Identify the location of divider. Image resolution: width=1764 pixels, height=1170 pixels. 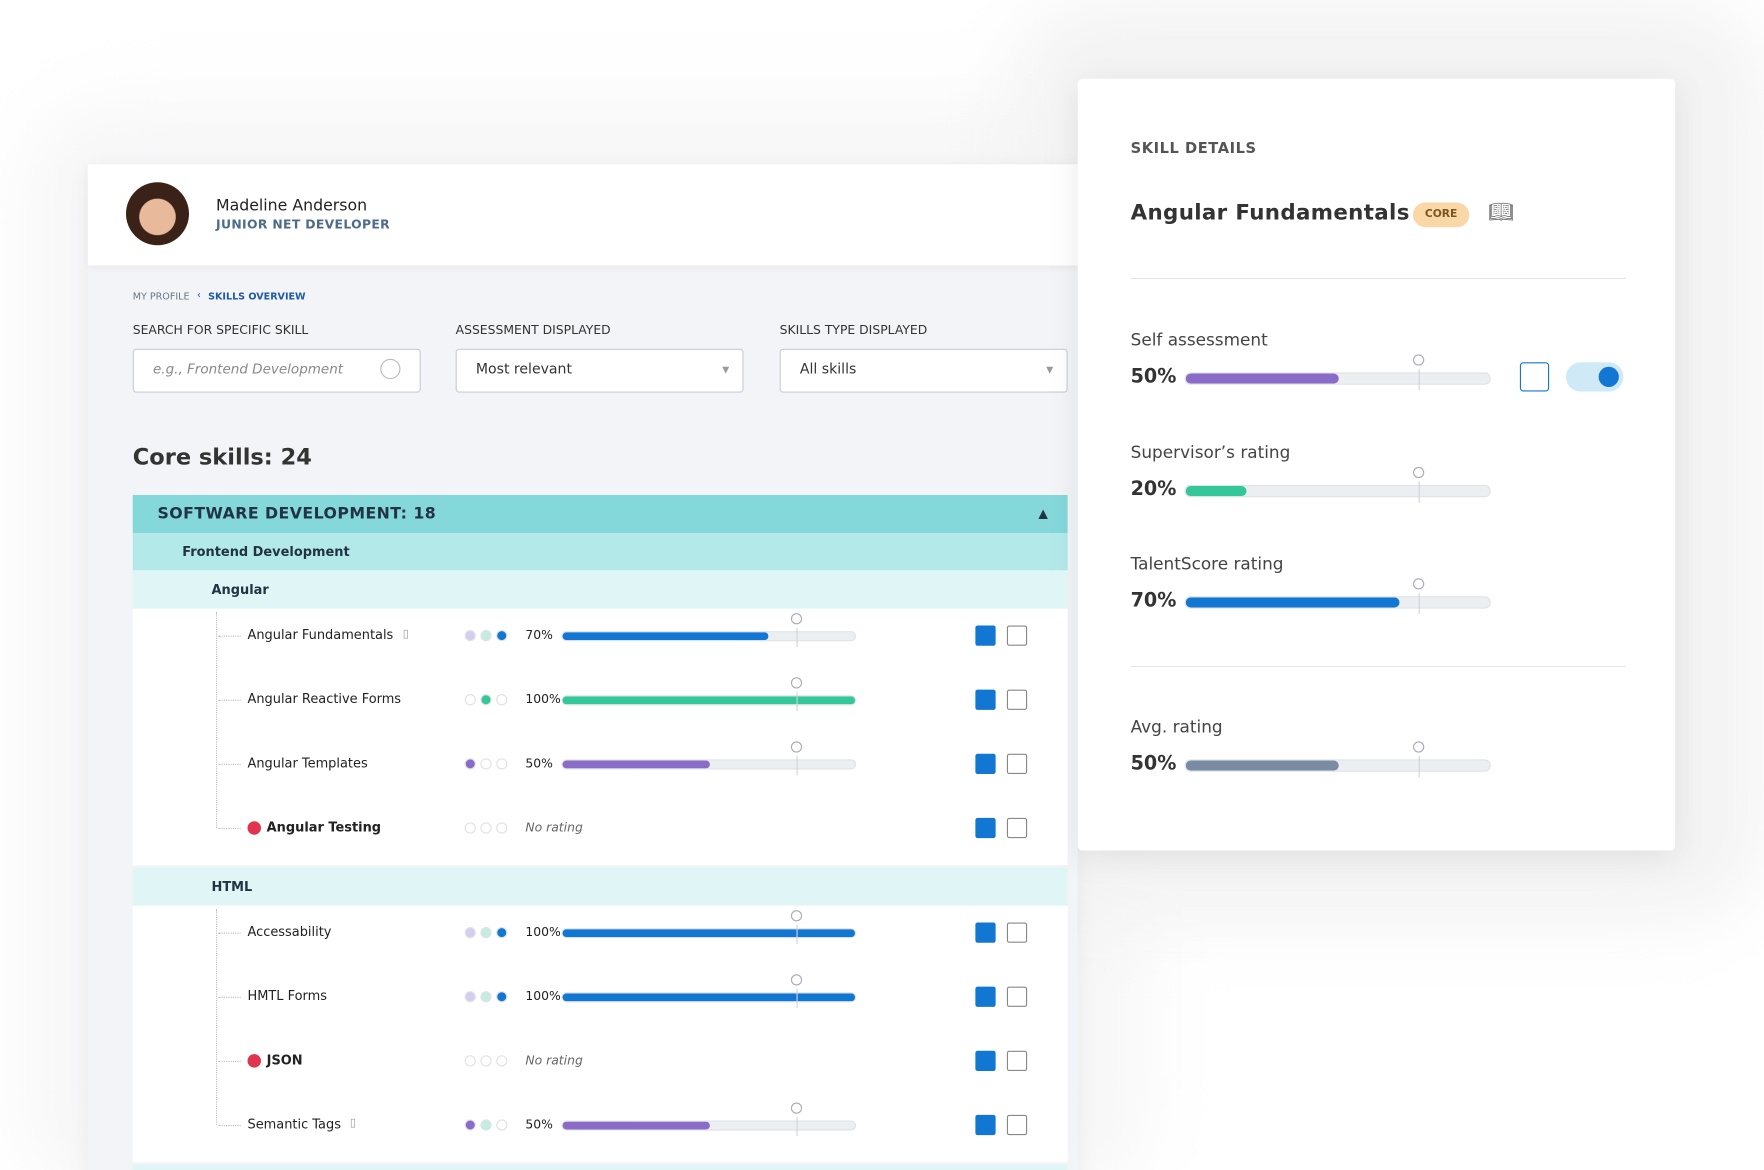
(1378, 667).